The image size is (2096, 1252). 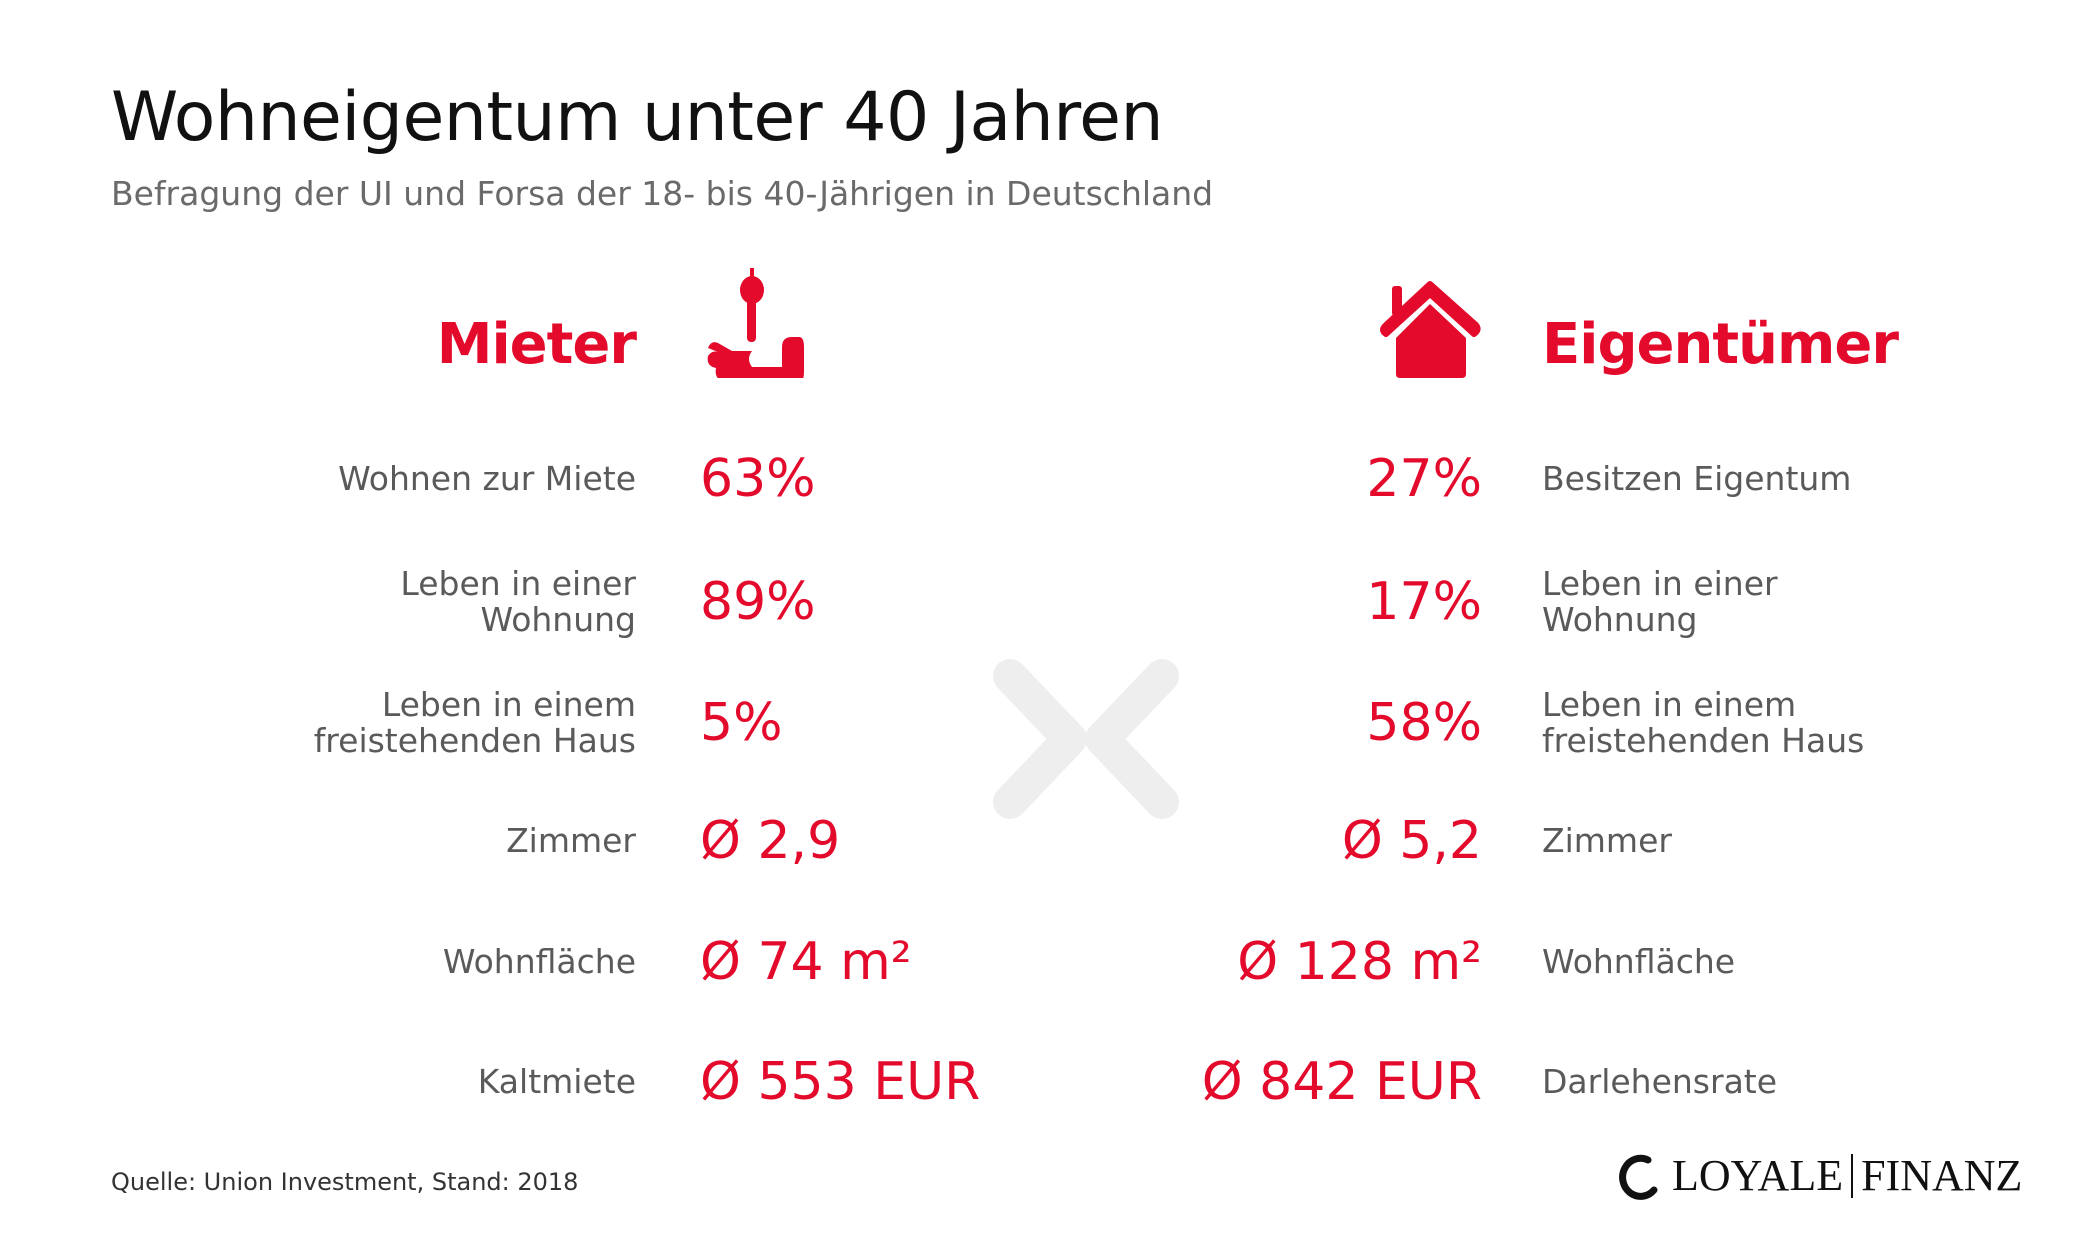 What do you see at coordinates (755, 323) in the screenshot?
I see `hand-with-key-icon` at bounding box center [755, 323].